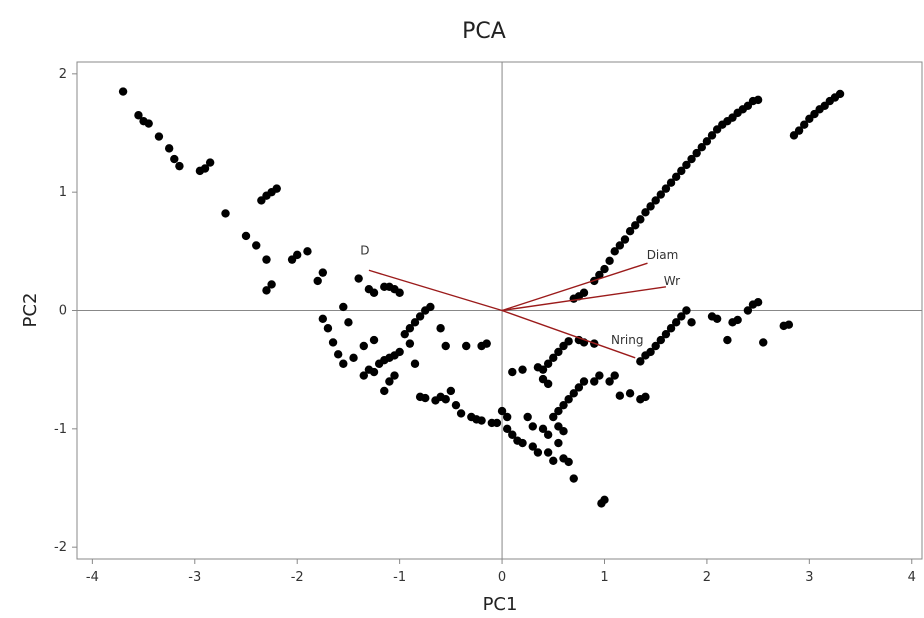  I want to click on y-tick-label: 0, so click(63, 311).